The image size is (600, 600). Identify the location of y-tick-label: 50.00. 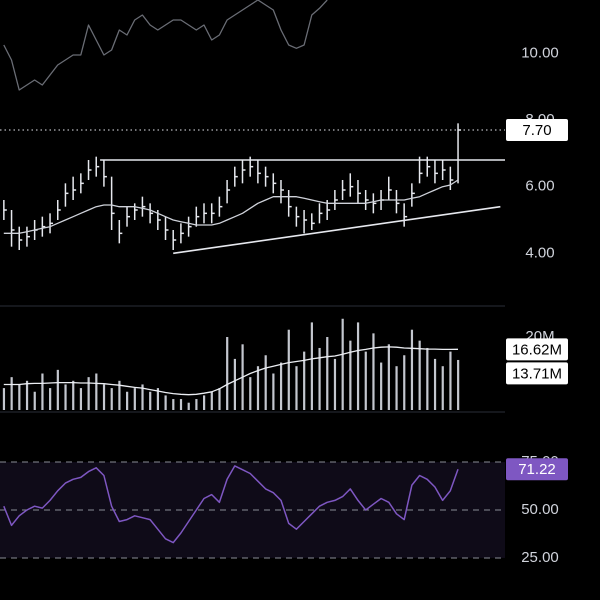
(540, 509).